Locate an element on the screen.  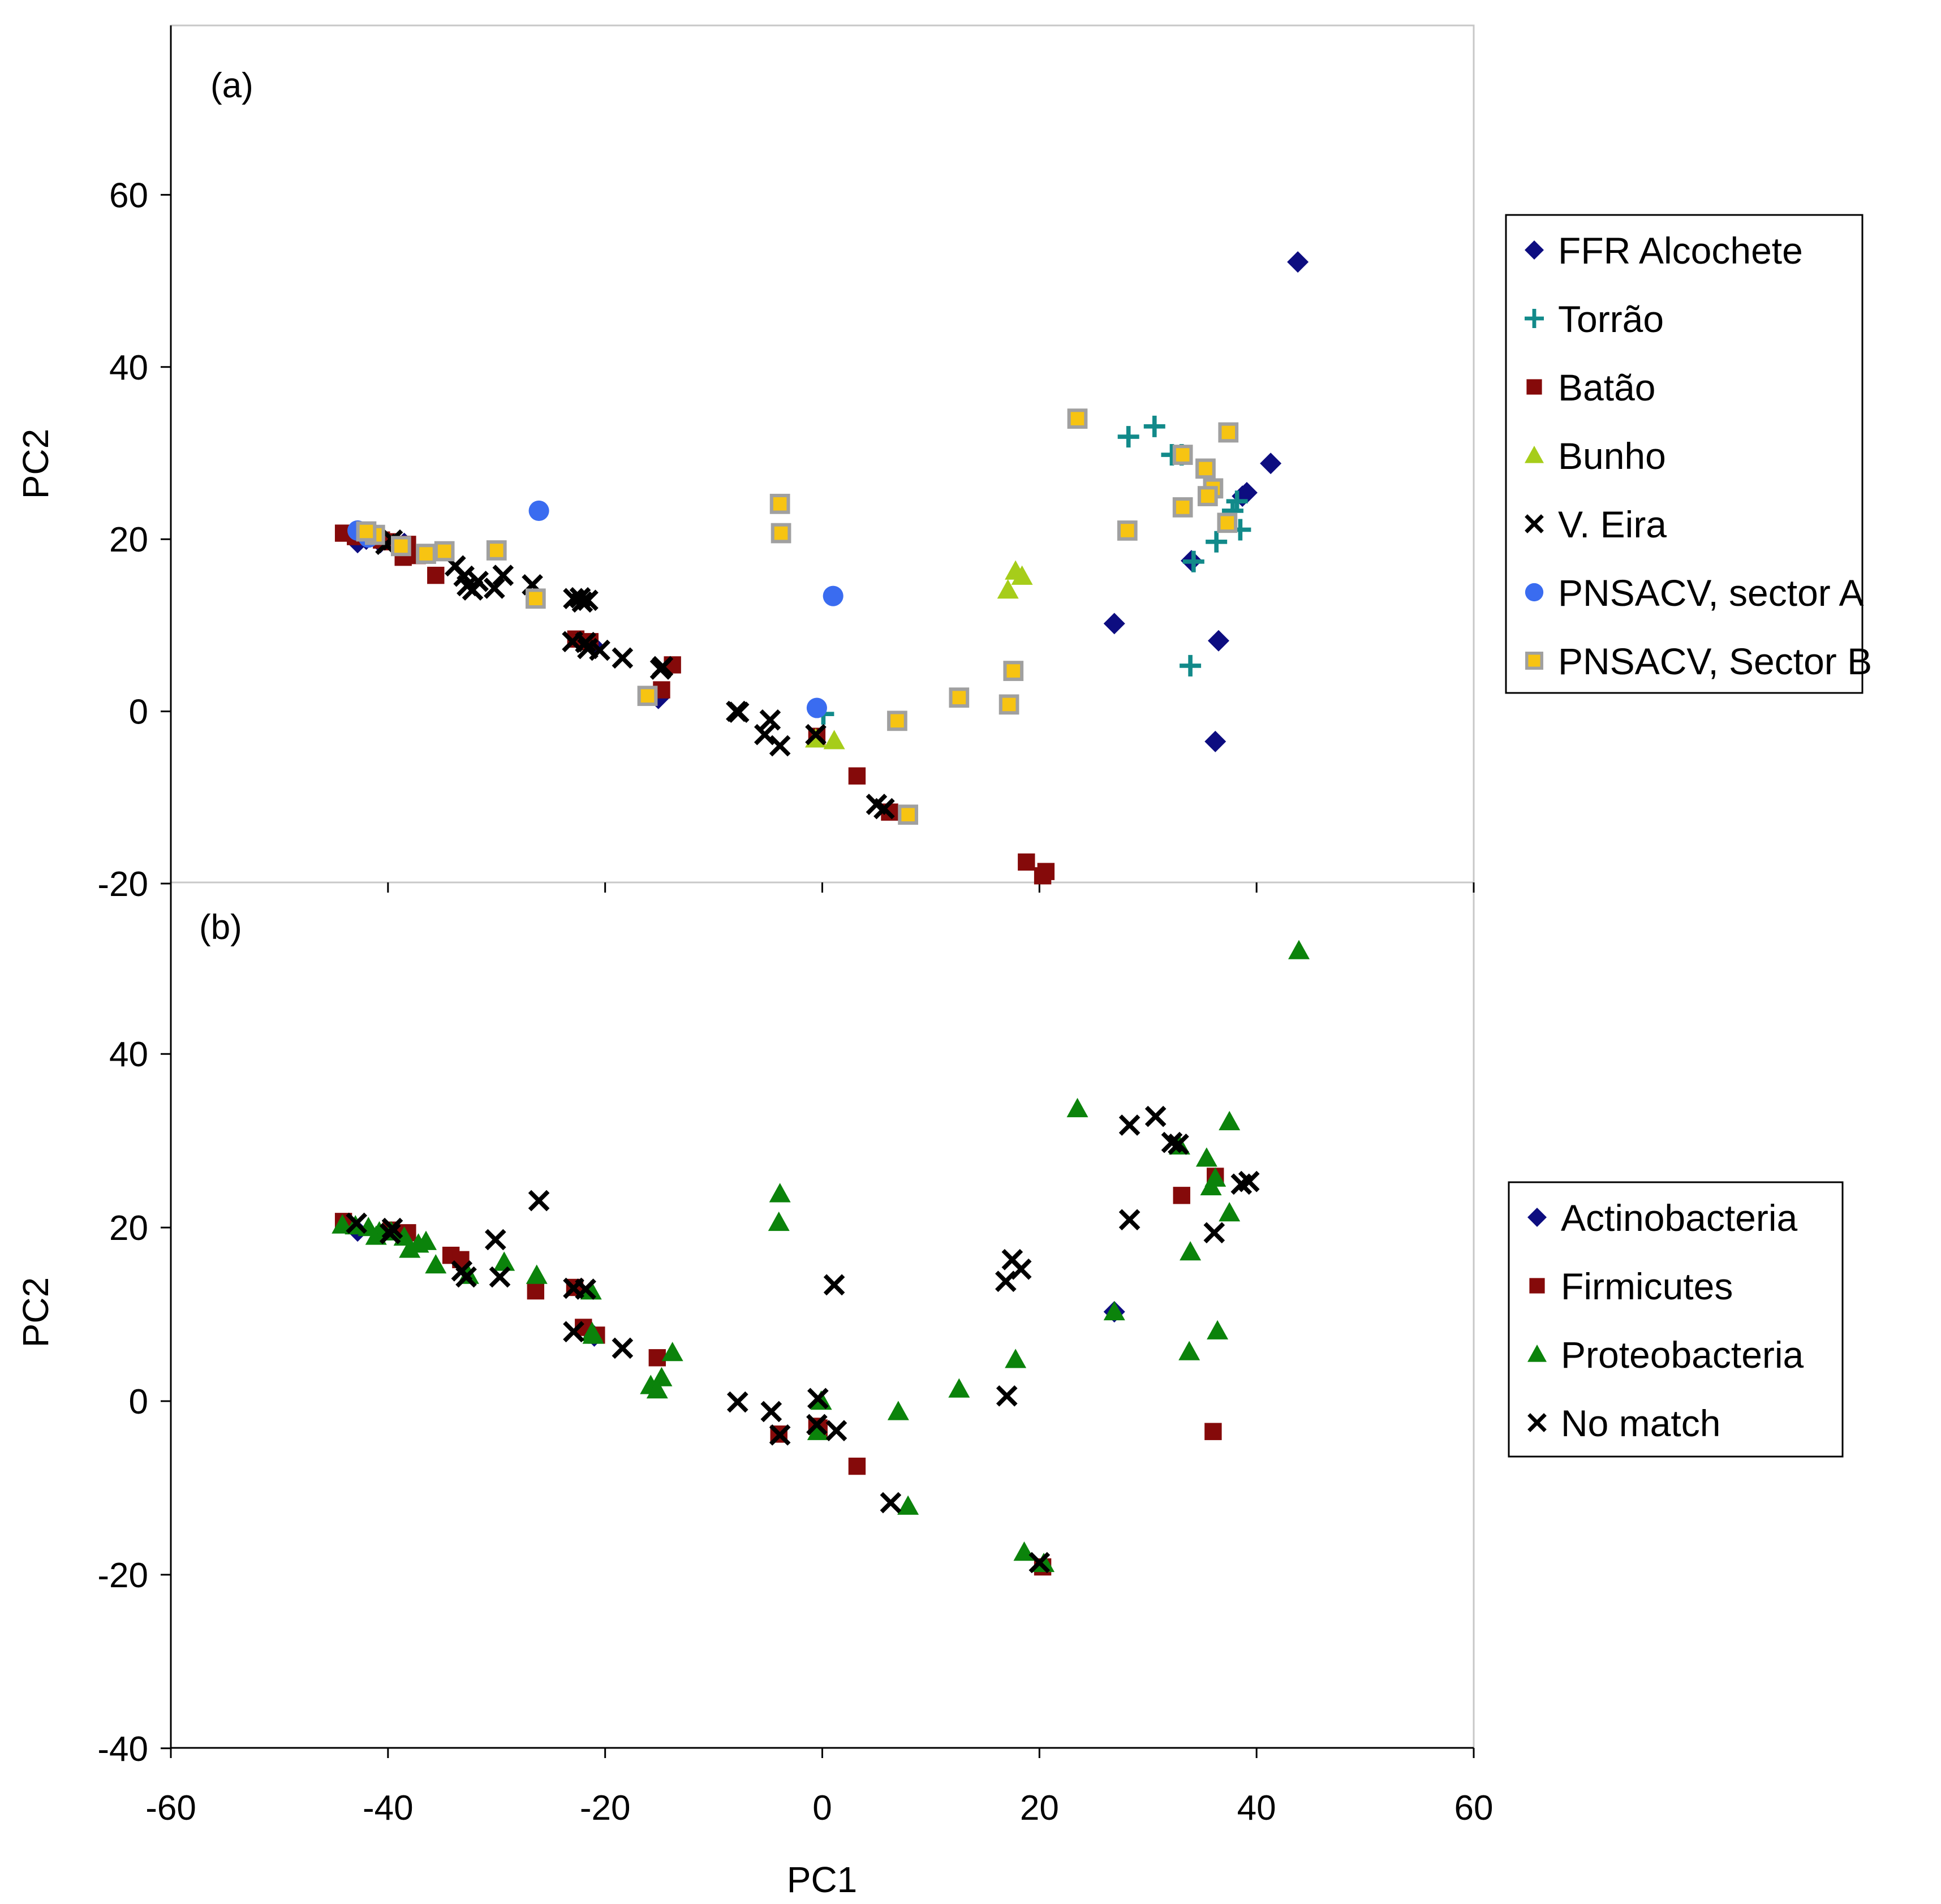
x-tick-label: -60 is located at coordinates (170, 1808).